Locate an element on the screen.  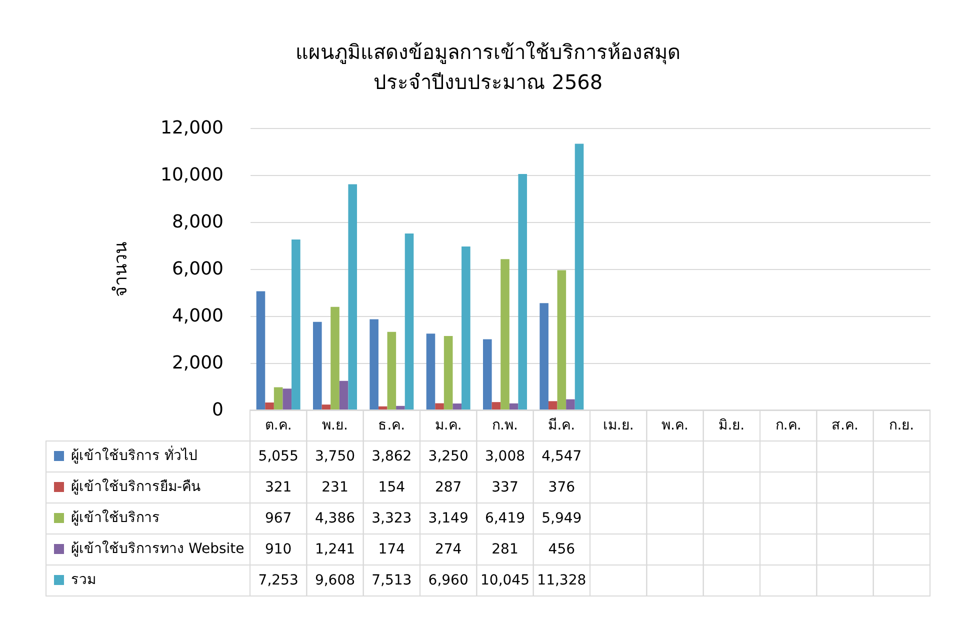
data-label: 3,149 is located at coordinates (448, 518).